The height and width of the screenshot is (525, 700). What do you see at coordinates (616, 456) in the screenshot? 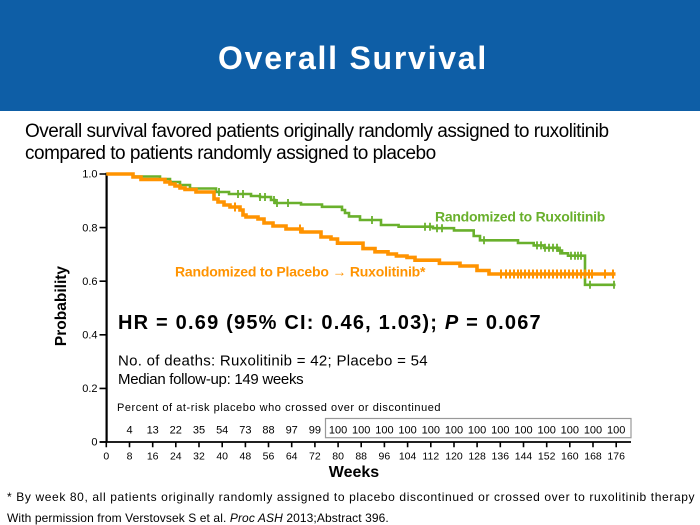
I see `svg-text: 176` at bounding box center [616, 456].